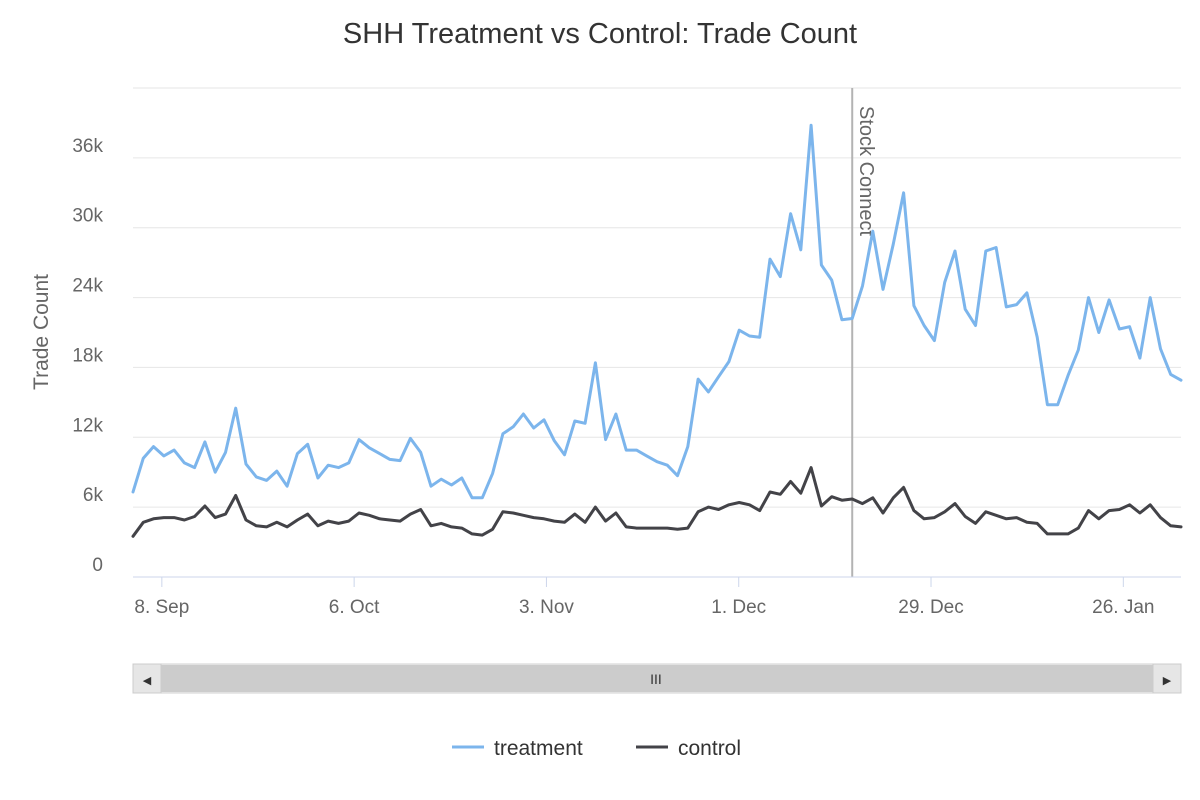 This screenshot has width=1200, height=800. I want to click on x-tick-label: 26. Jan, so click(1123, 607).